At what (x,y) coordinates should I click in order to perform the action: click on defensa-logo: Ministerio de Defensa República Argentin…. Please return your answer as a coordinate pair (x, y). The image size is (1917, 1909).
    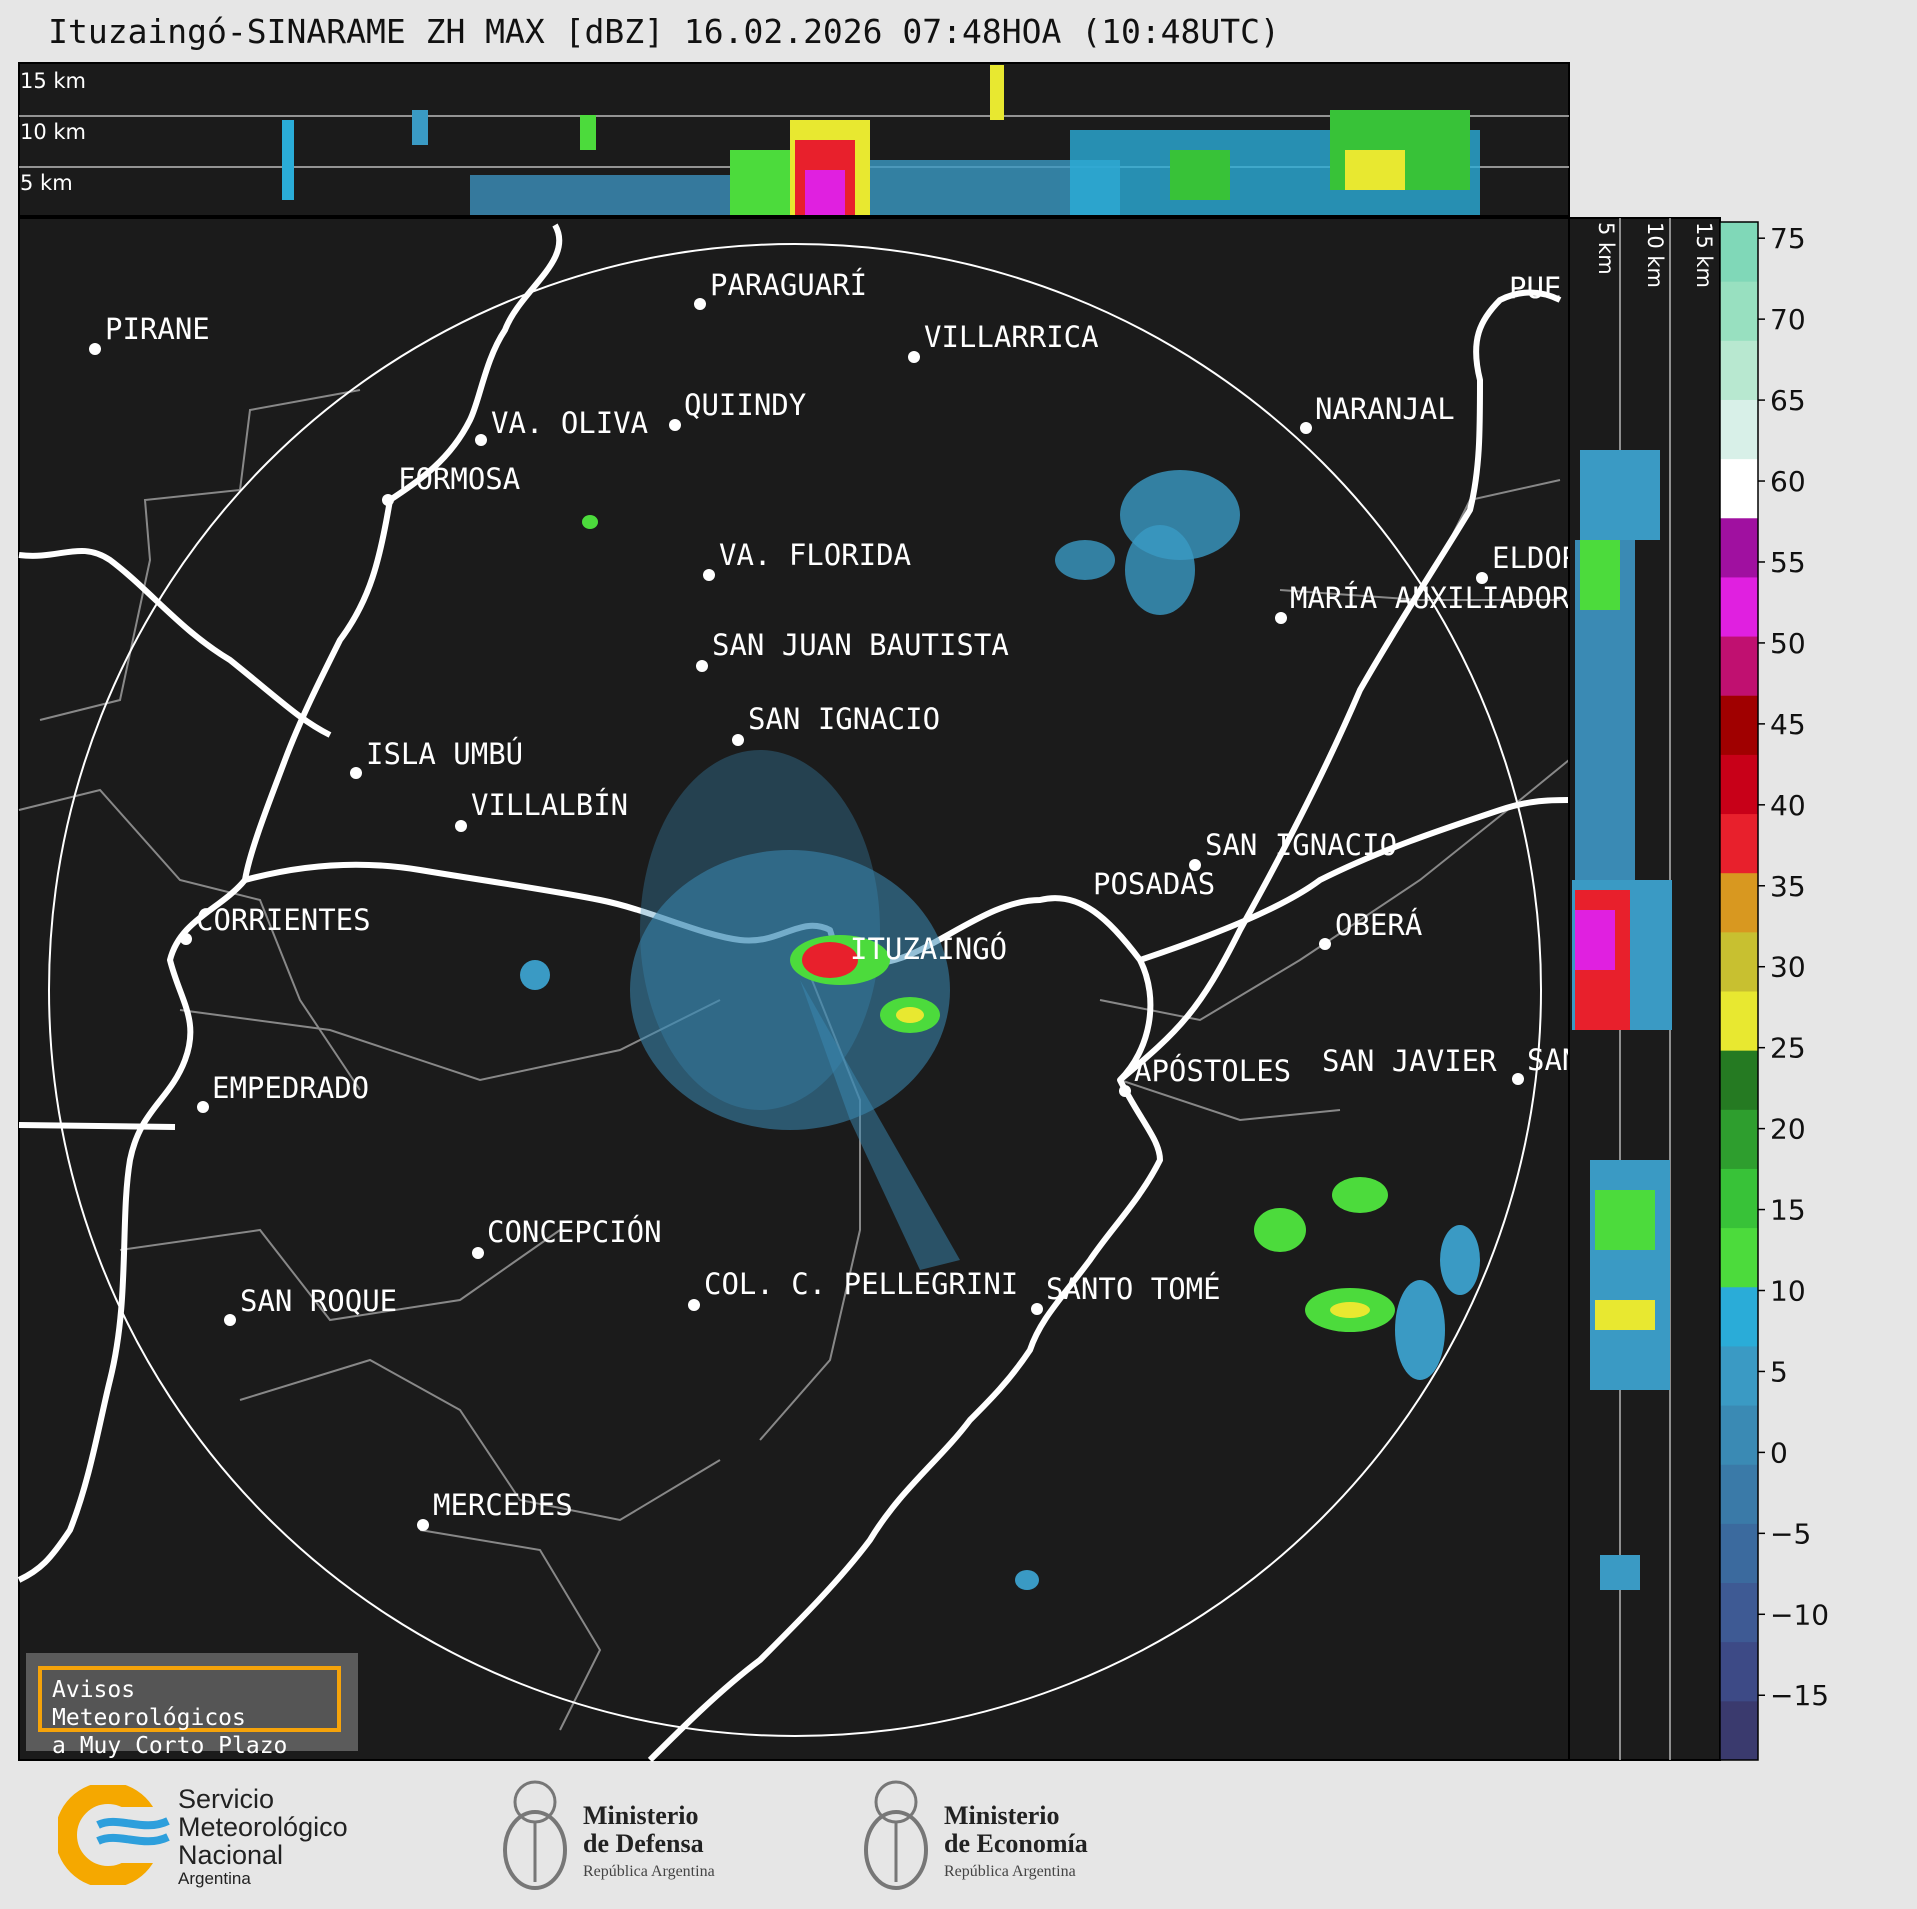
    Looking at the image, I should click on (605, 1836).